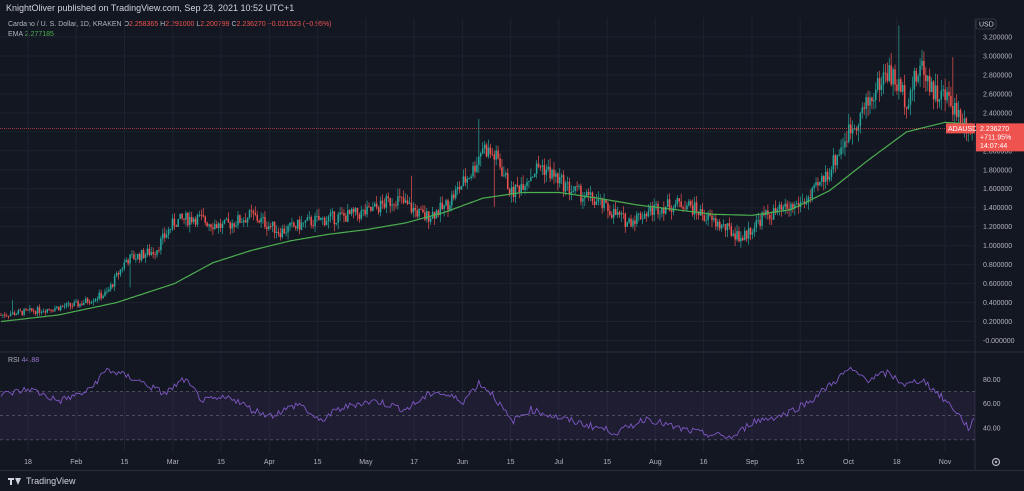  I want to click on time-axis-label: Oct, so click(848, 462).